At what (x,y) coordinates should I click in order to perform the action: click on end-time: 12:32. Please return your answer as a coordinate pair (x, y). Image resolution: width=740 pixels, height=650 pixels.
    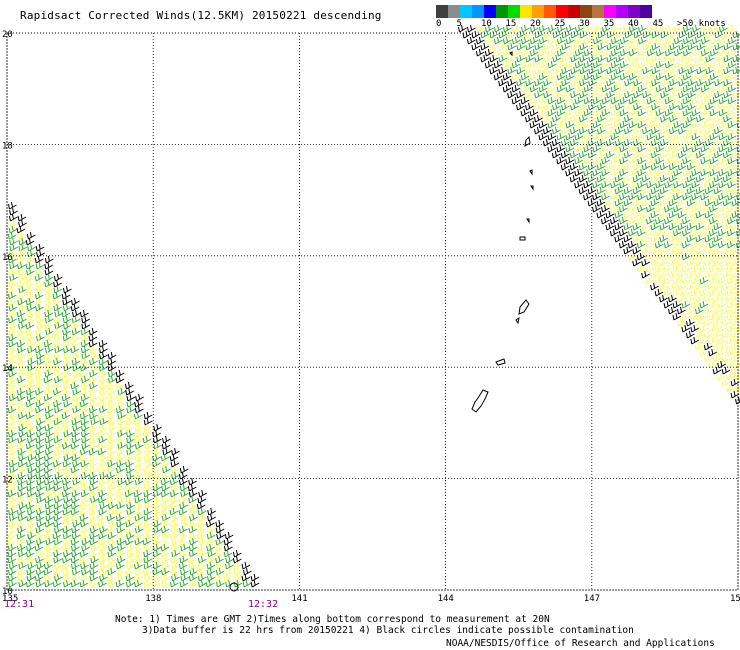
    Looking at the image, I should click on (263, 604).